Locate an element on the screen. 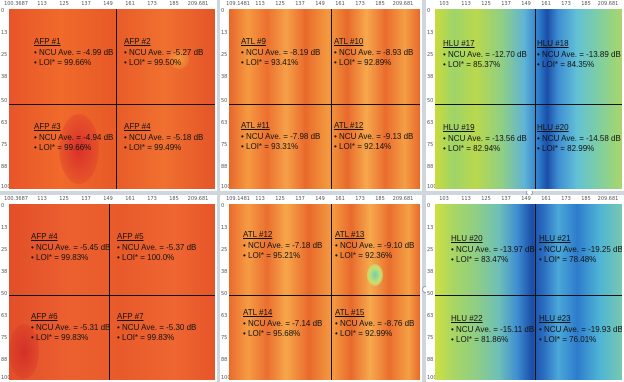 Image resolution: width=624 pixels, height=382 pixels. ncu-value: • NCU Ave. = -12.70 dB is located at coordinates (485, 54).